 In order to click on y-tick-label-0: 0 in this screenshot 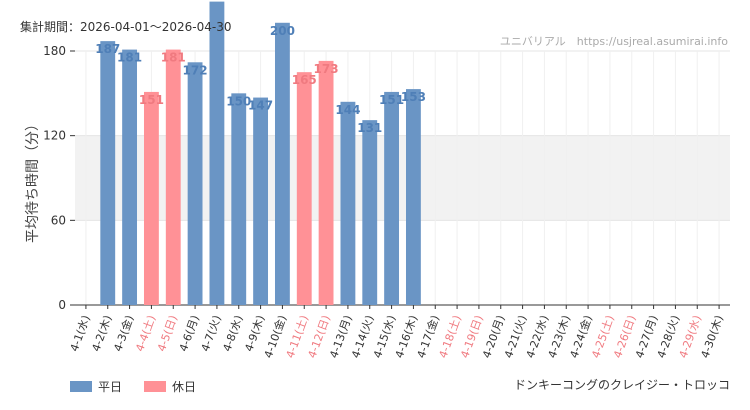, I will do `click(62, 305)`.